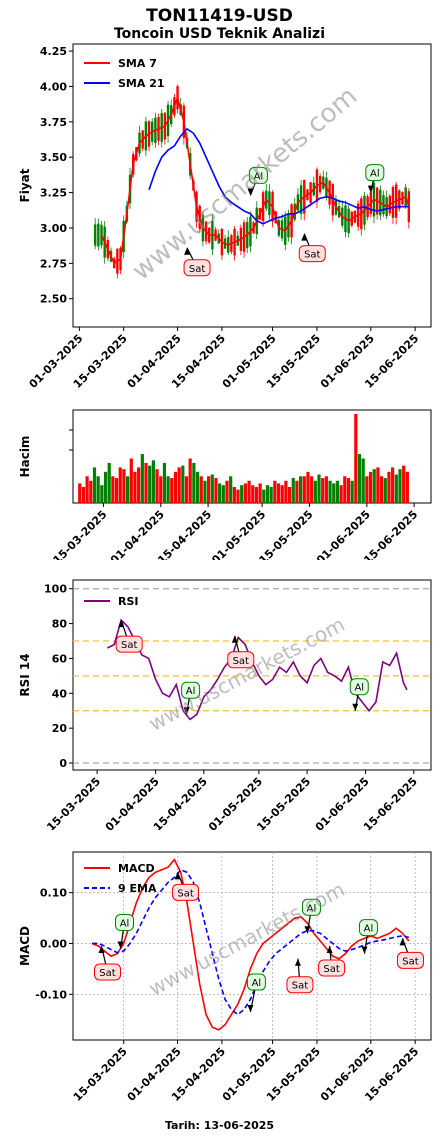  I want to click on y-tick-label: 3.25, so click(53, 193).